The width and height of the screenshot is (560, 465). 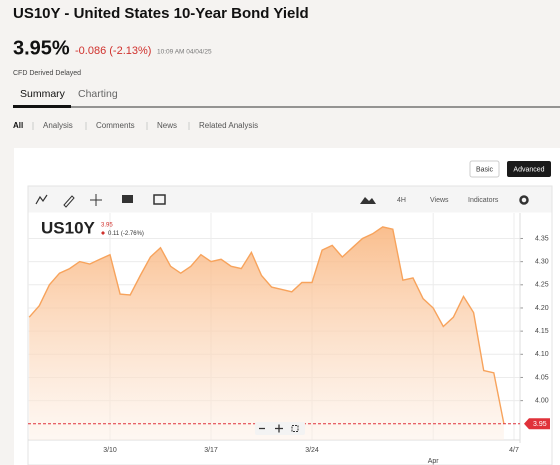 I want to click on timestamp: 10:09 AM 04/04/25, so click(x=184, y=52).